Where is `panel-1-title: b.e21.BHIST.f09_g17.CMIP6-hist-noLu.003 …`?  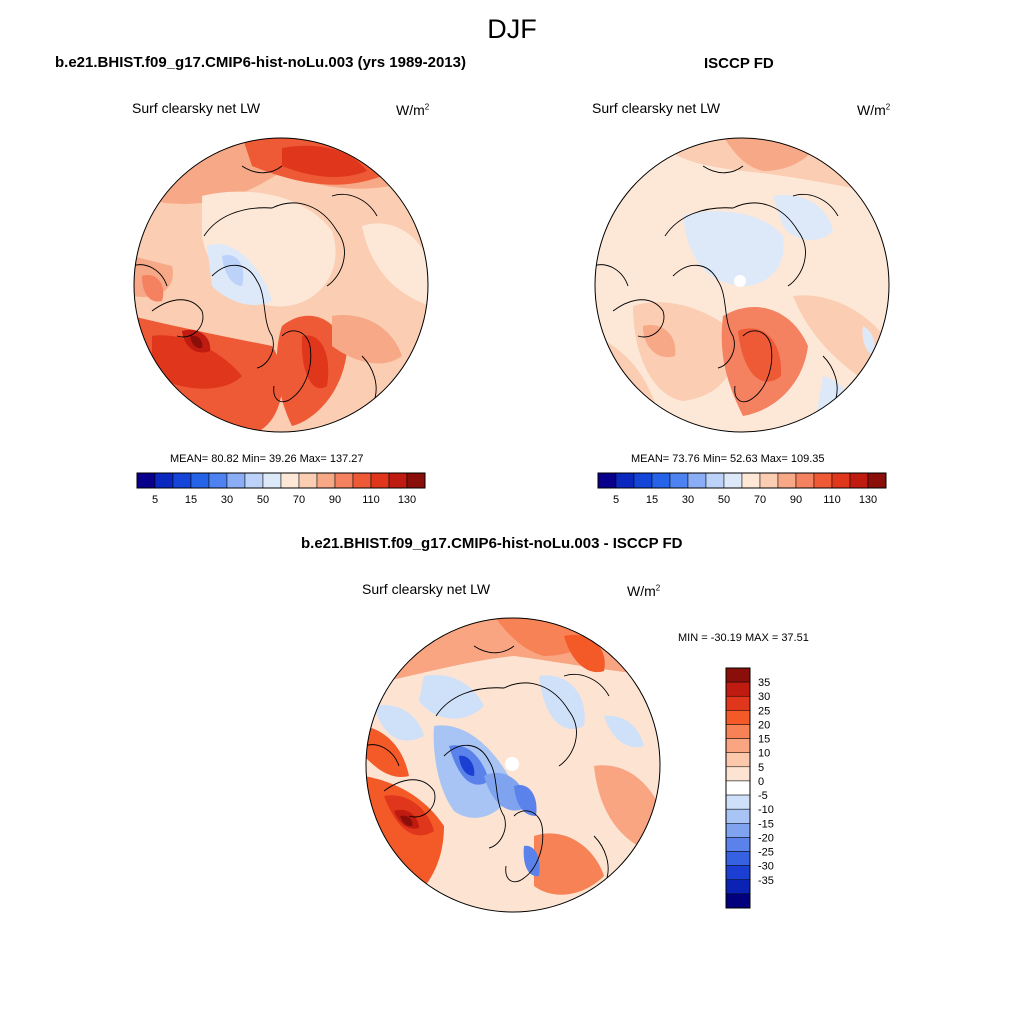
panel-1-title: b.e21.BHIST.f09_g17.CMIP6-hist-noLu.003 … is located at coordinates (260, 62).